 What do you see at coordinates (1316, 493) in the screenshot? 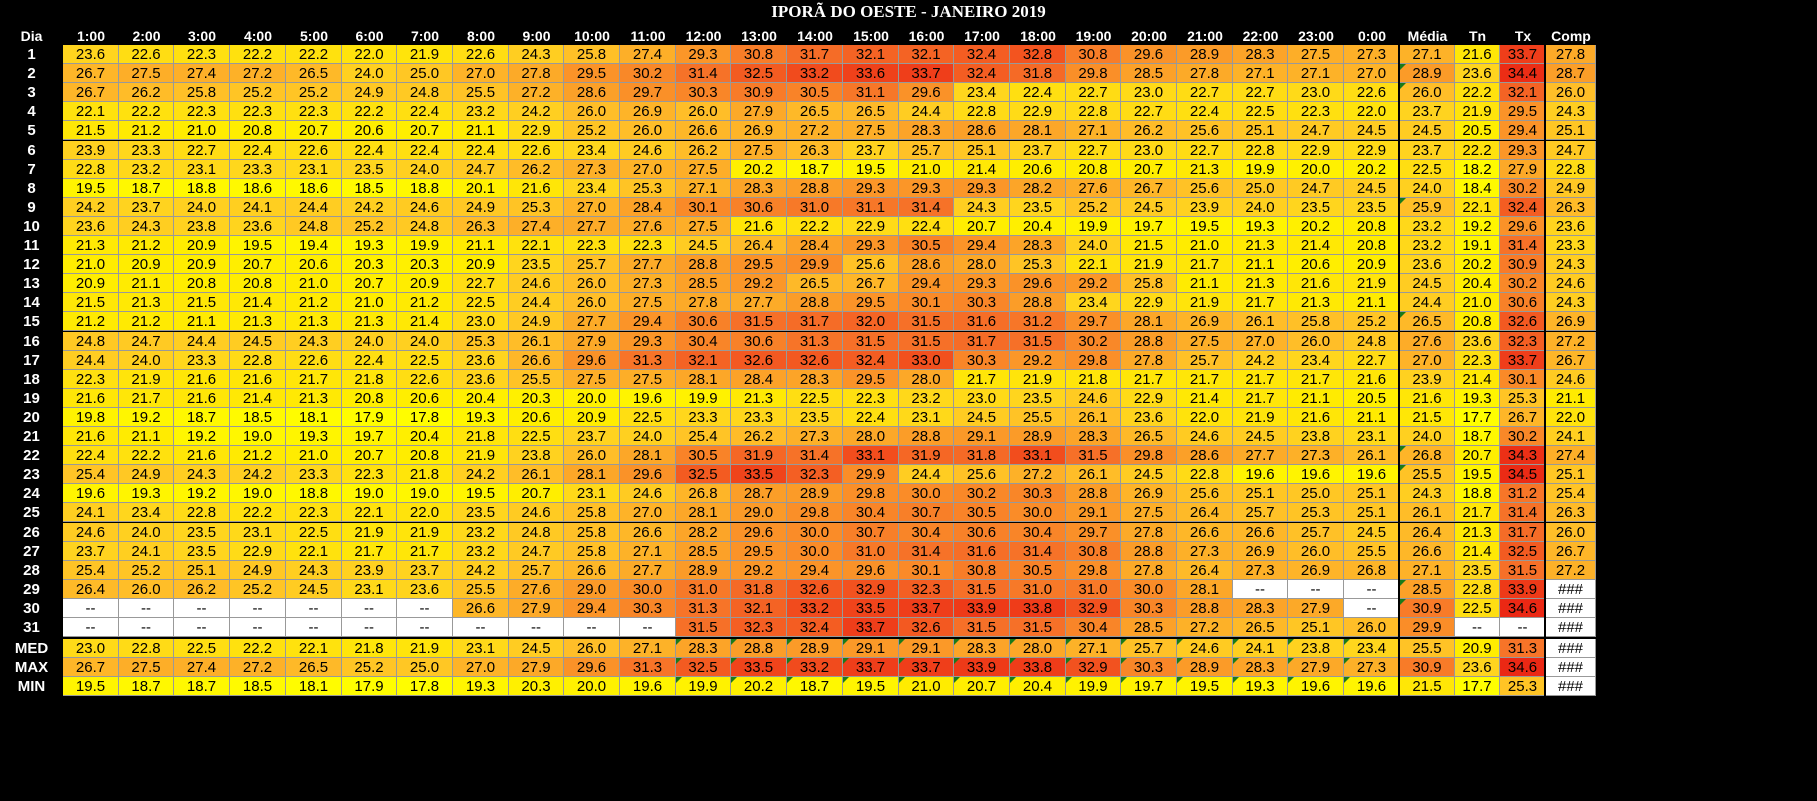
I see `cell-2300: 25.0` at bounding box center [1316, 493].